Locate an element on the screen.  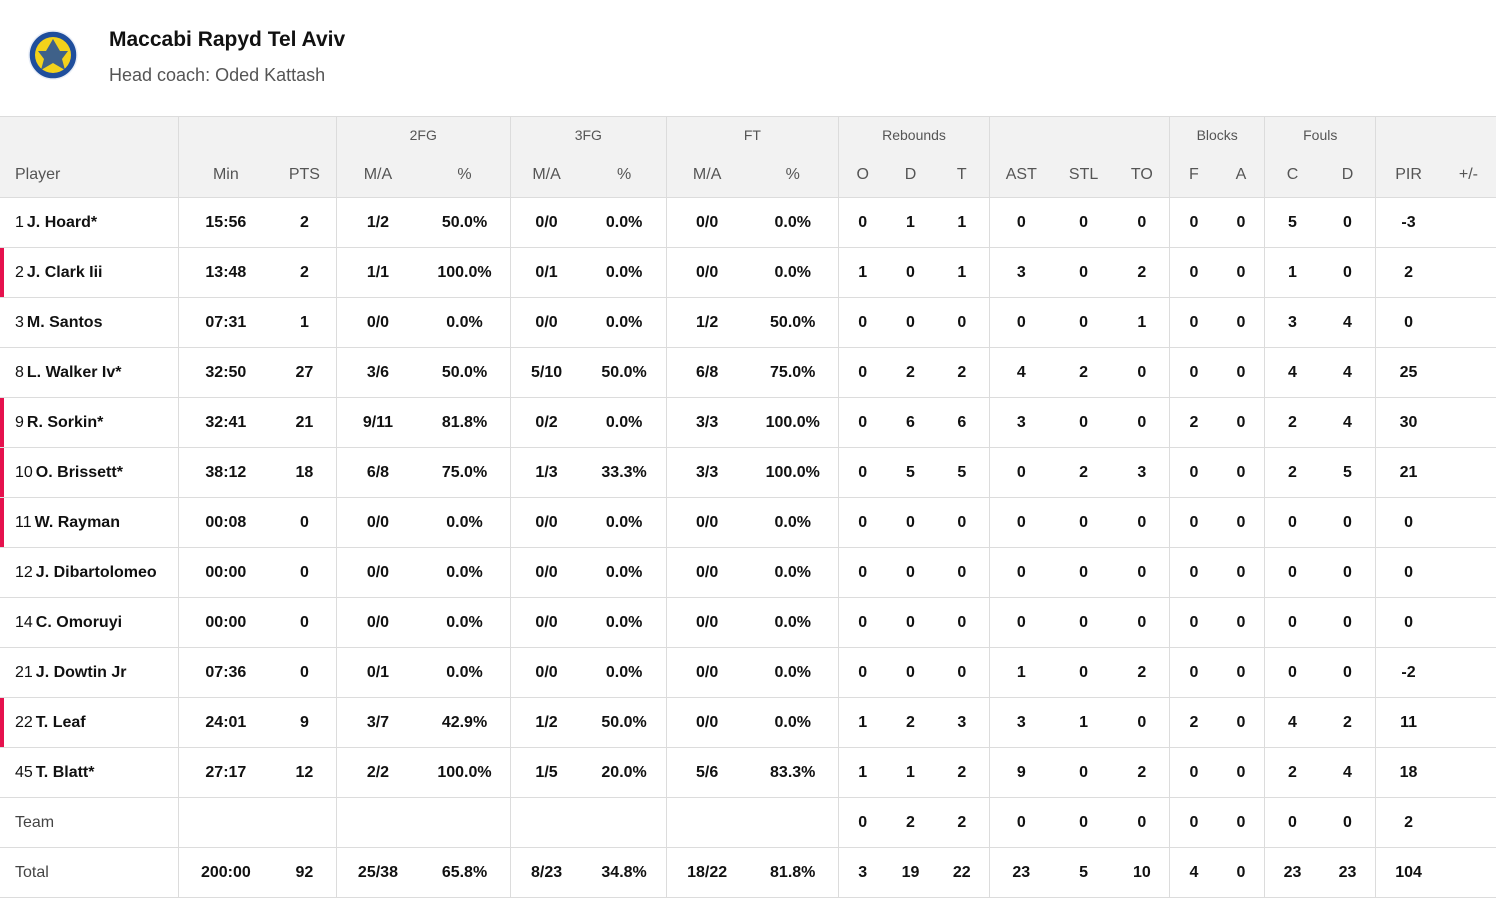
player-name-link: C. Omoruyi is located at coordinates (79, 622).